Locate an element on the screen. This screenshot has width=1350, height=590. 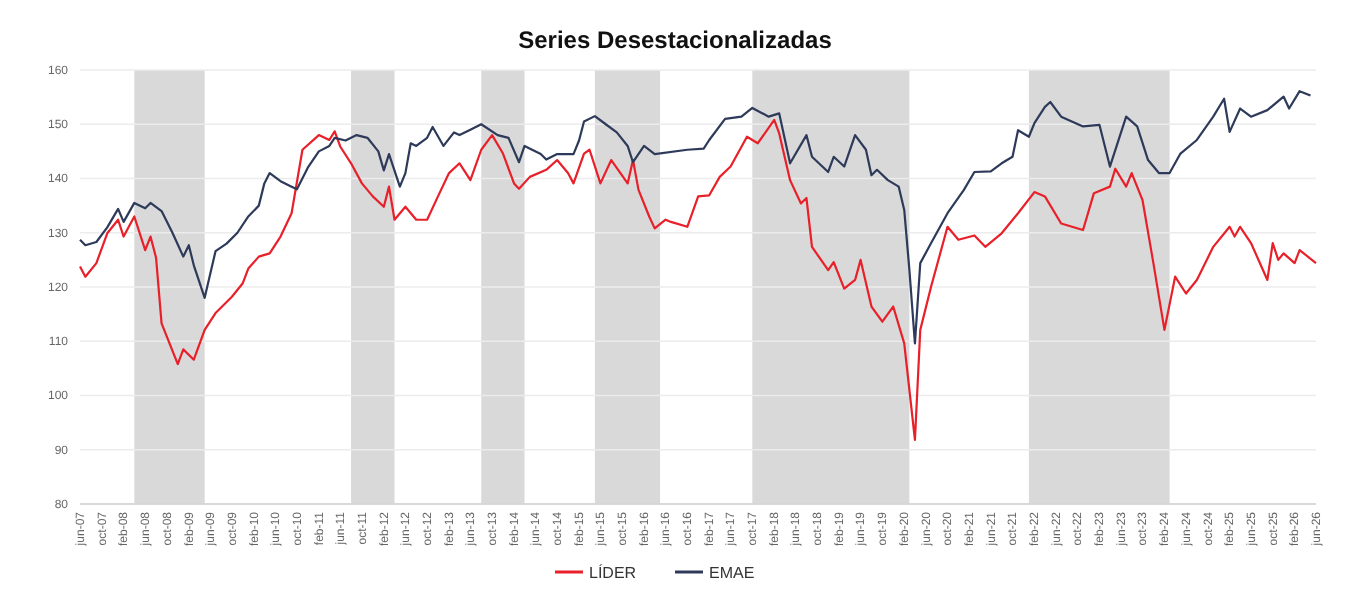
legend-label: LÍDER is located at coordinates (613, 572).